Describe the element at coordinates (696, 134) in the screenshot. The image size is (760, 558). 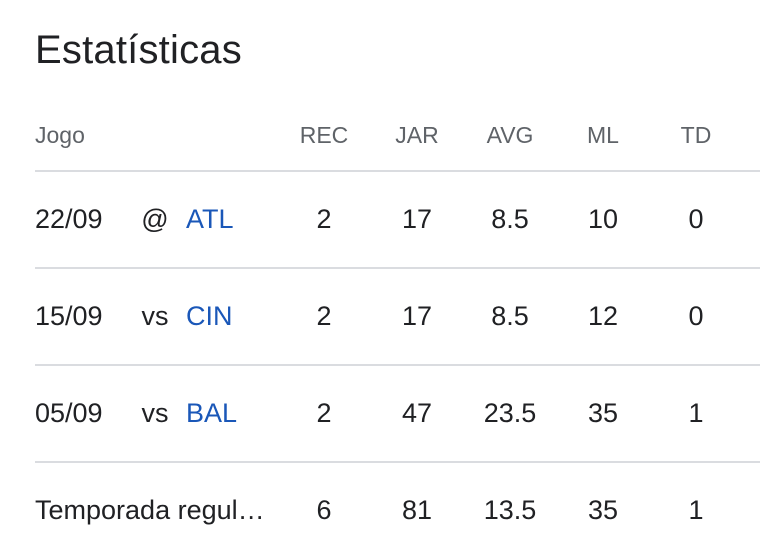
I see `column-header-td: TD` at that location.